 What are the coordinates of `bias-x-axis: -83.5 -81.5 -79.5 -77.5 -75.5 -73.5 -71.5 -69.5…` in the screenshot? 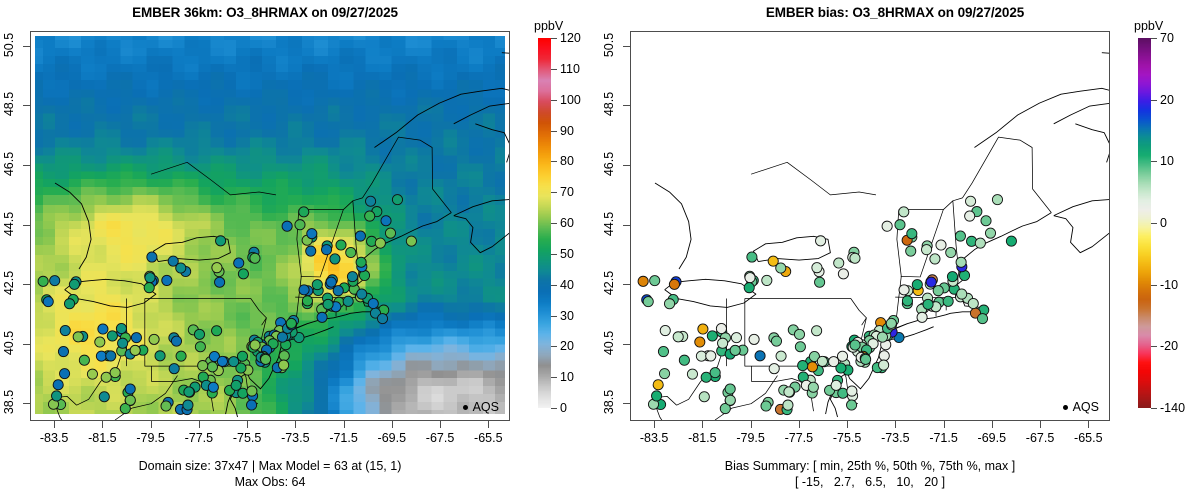 It's located at (870, 436).